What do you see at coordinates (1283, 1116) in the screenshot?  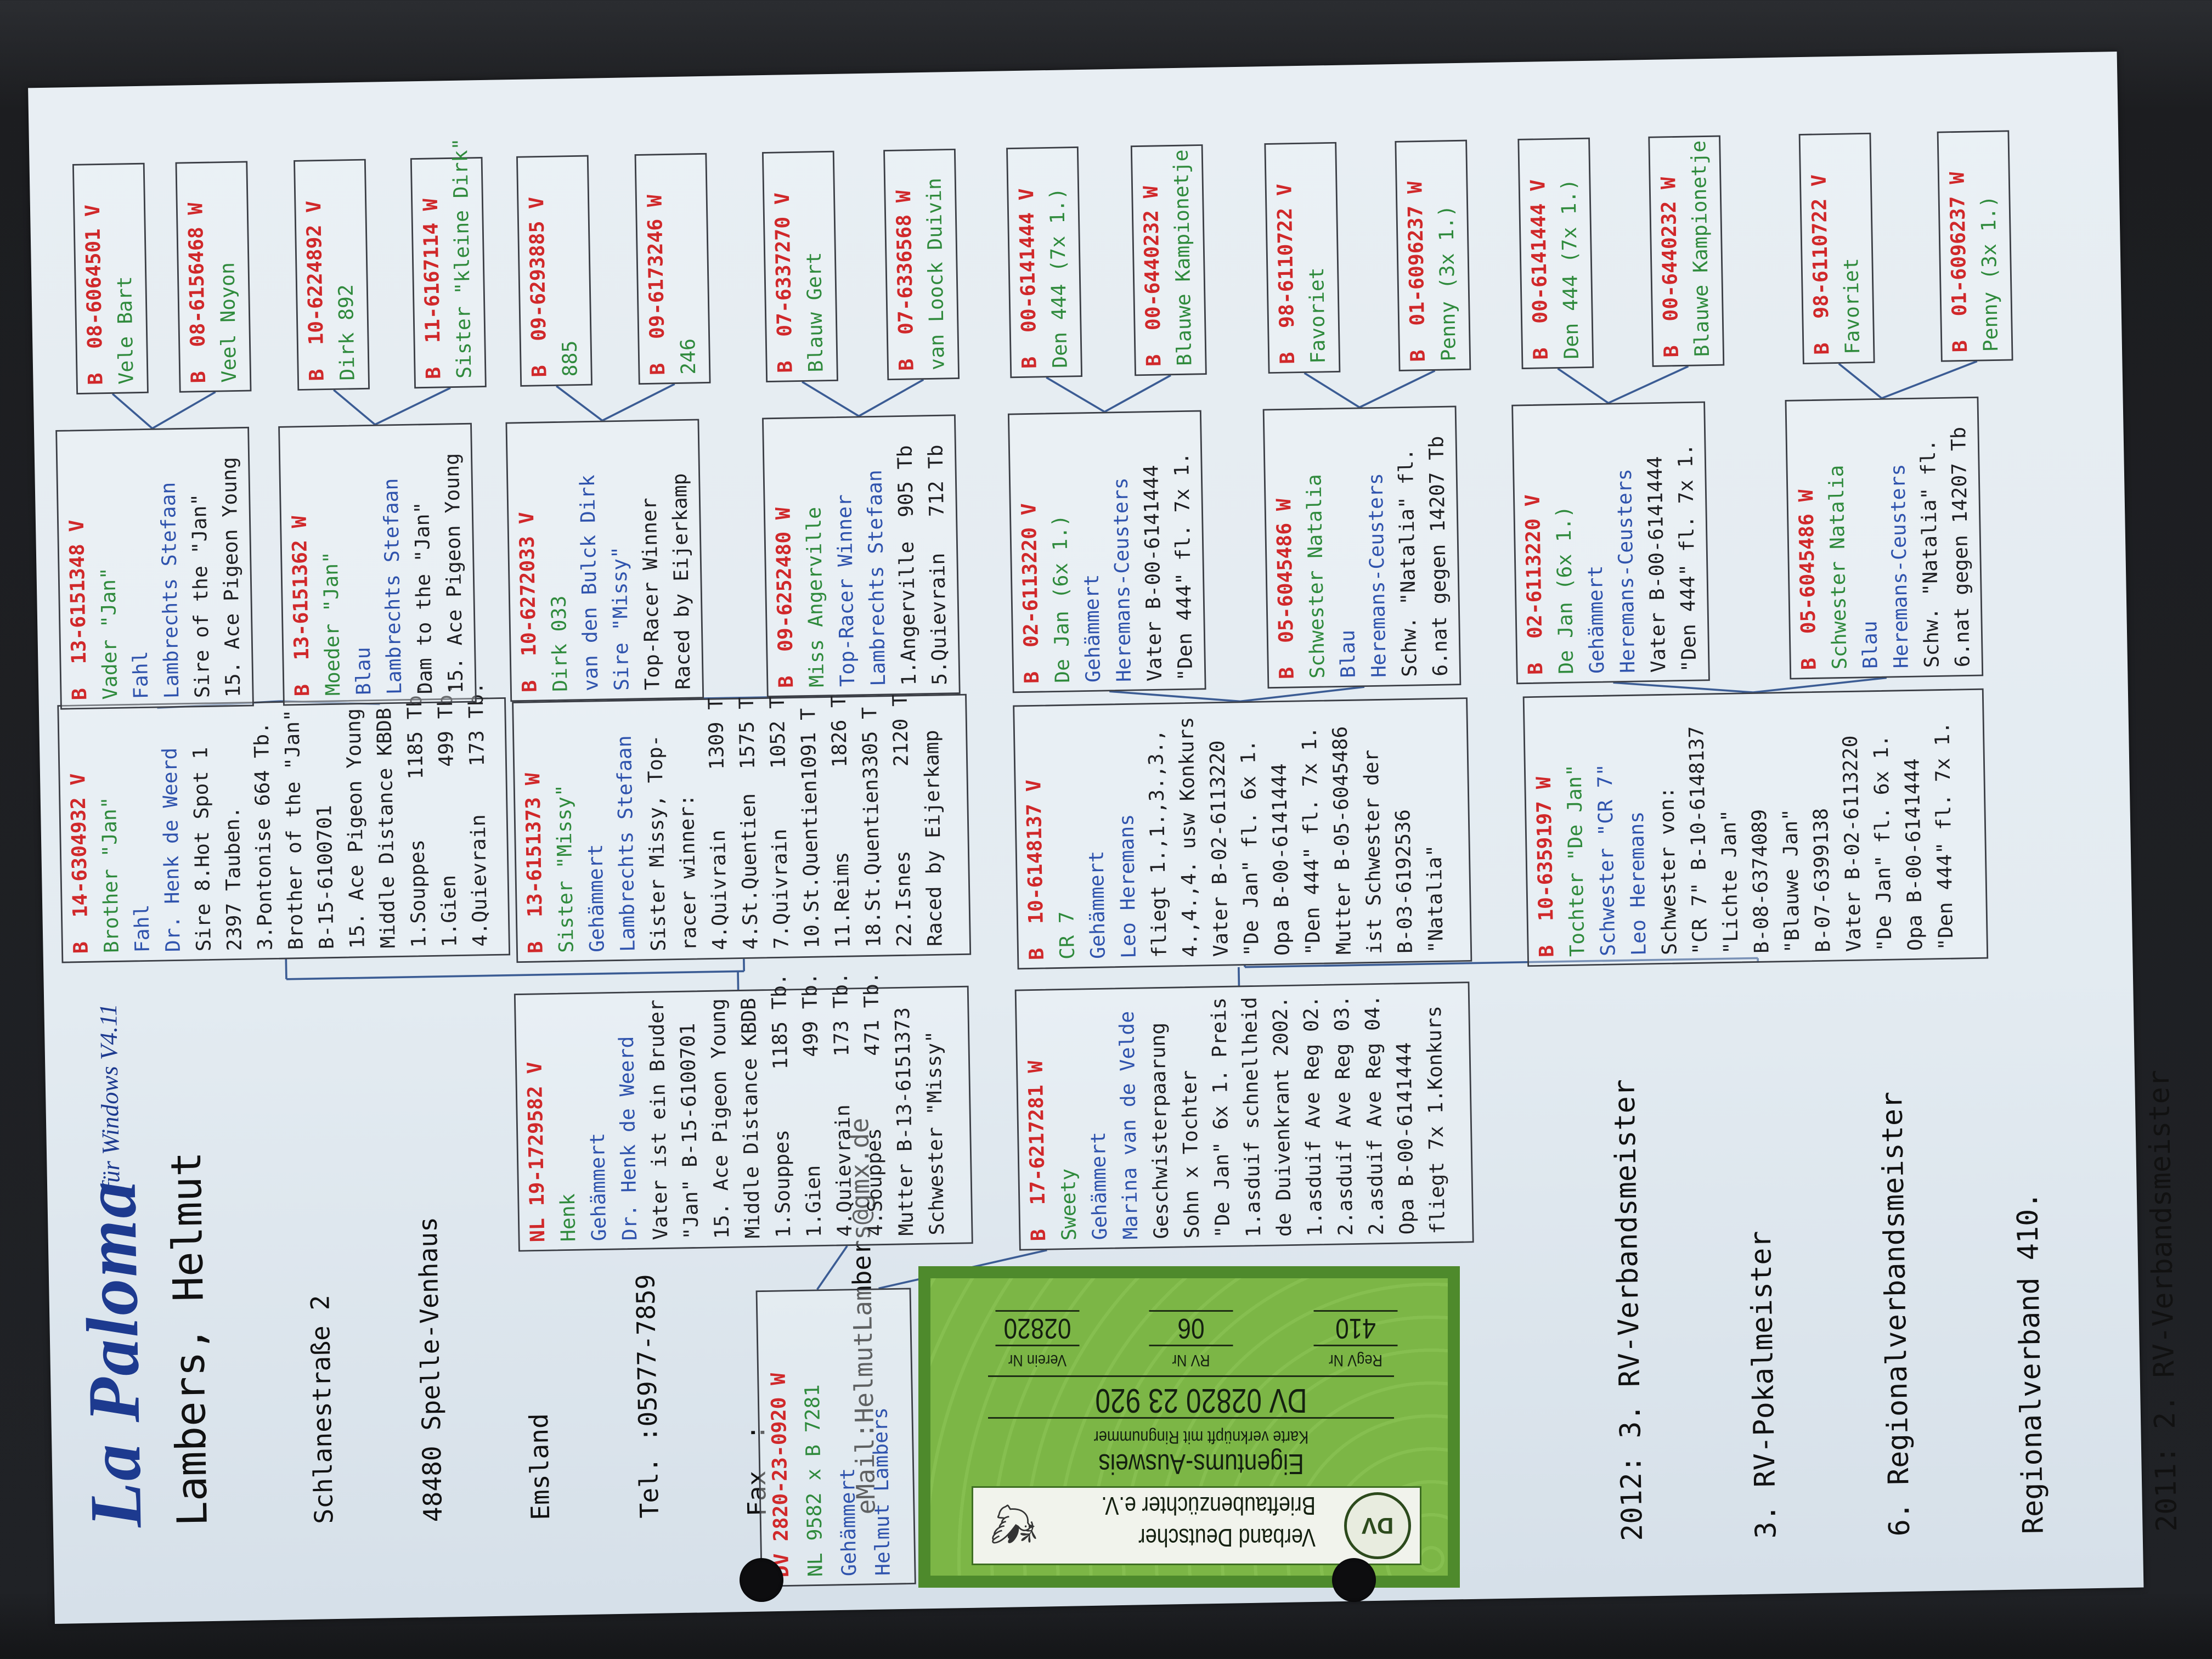 I see `pigeon-info: de Duivenkrant 2002.` at bounding box center [1283, 1116].